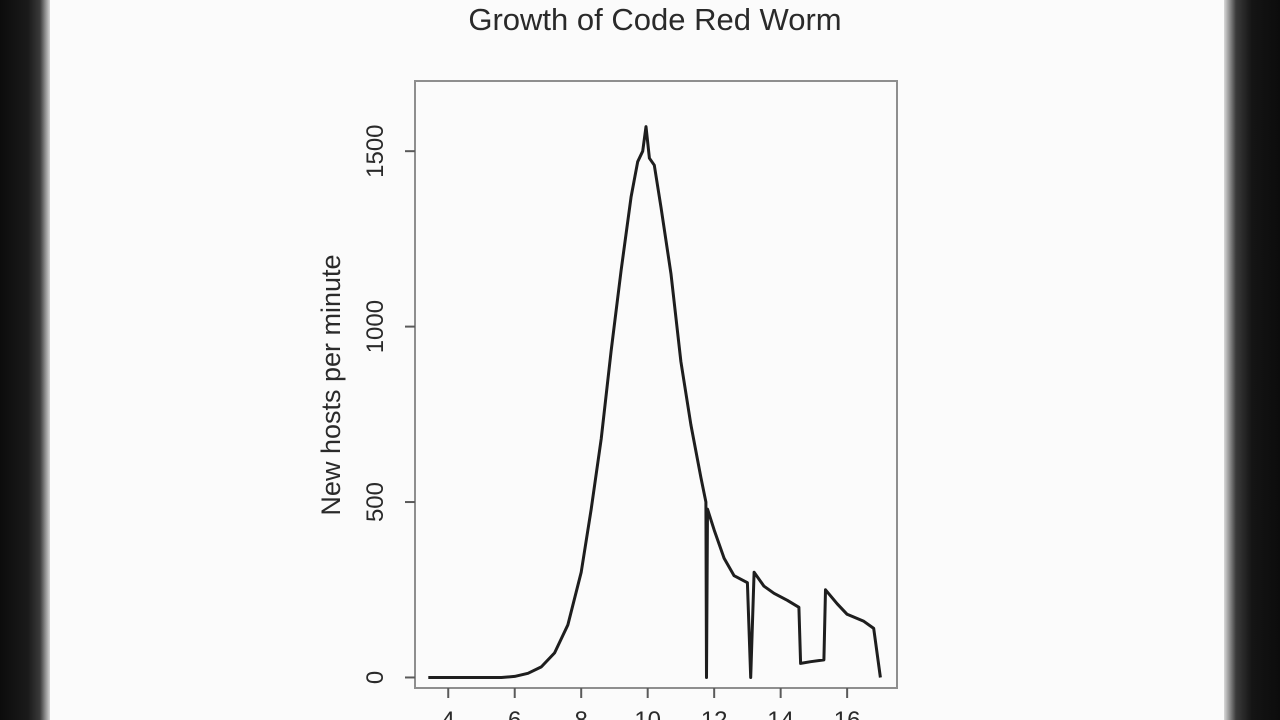 Image resolution: width=1280 pixels, height=720 pixels. Describe the element at coordinates (514, 713) in the screenshot. I see `x-tick-label: 6` at that location.